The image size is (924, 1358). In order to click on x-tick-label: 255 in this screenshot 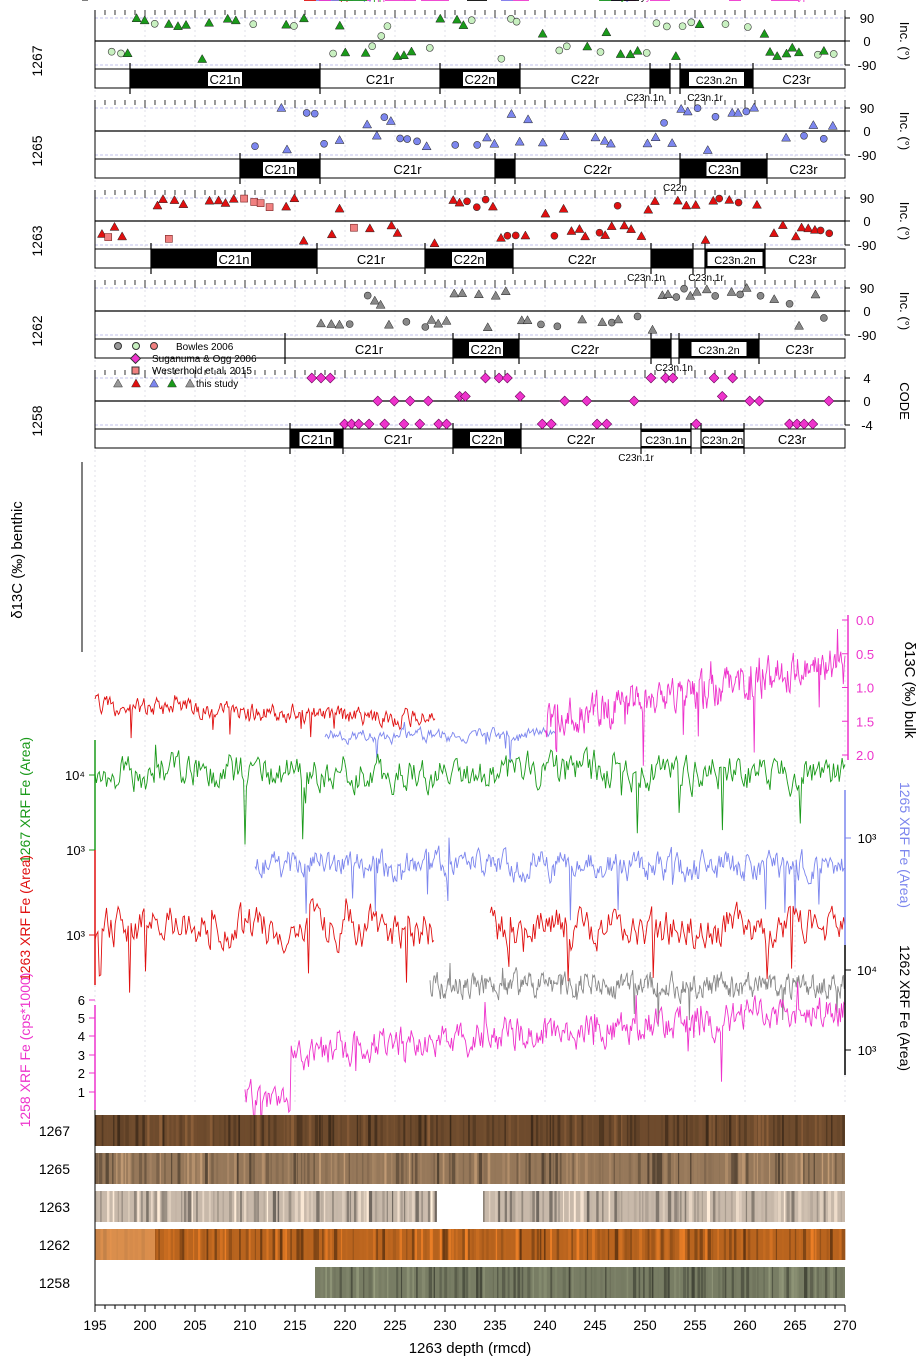, I will do `click(695, 1325)`.